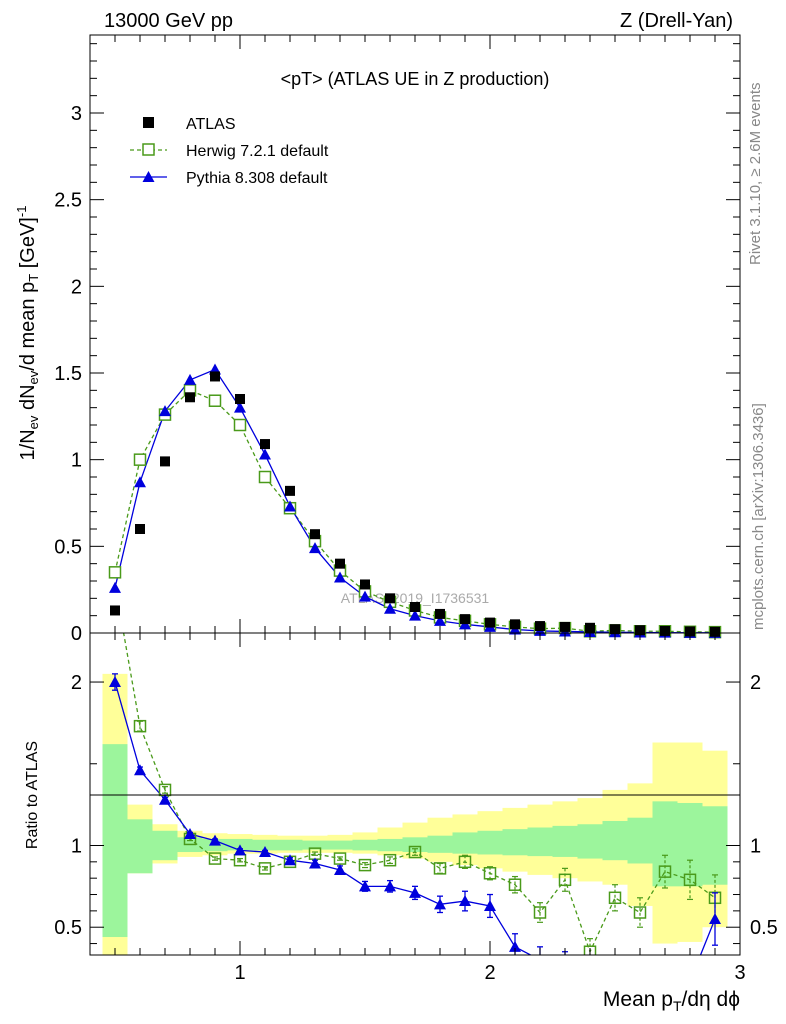 The width and height of the screenshot is (786, 1024). What do you see at coordinates (76, 634) in the screenshot?
I see `main-ytick-label: 0` at bounding box center [76, 634].